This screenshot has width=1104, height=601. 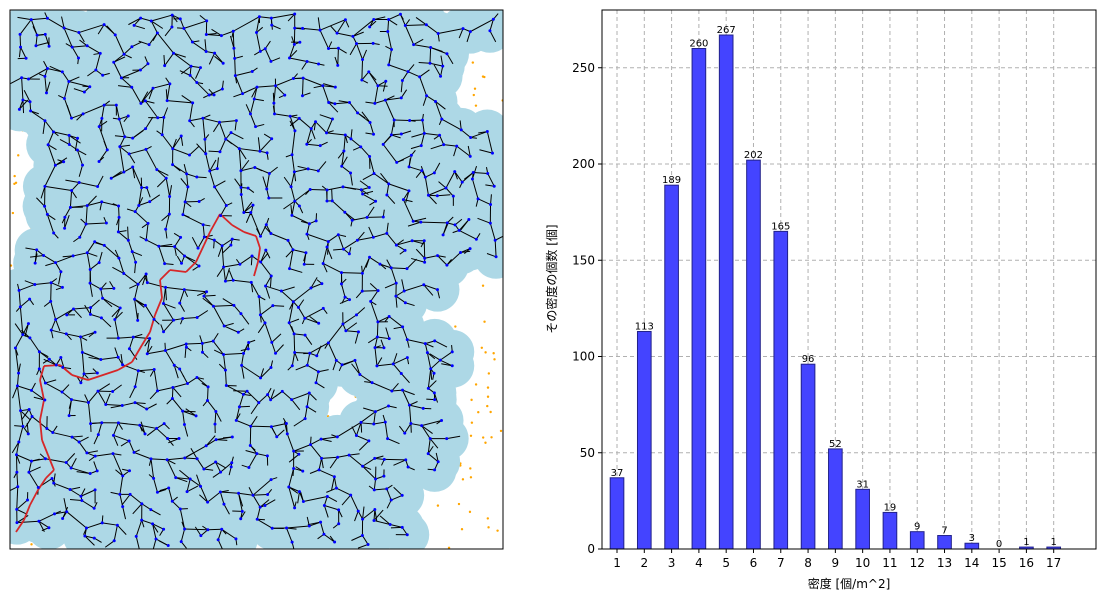 I want to click on coverage-disc, so click(x=485, y=31).